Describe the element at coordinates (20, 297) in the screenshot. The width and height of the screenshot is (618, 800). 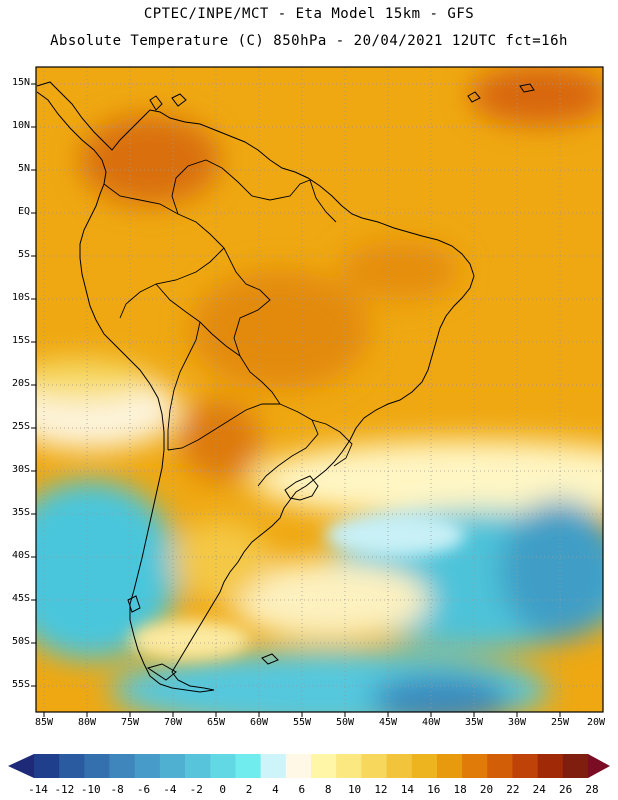
I see `lat-label: 10S` at that location.